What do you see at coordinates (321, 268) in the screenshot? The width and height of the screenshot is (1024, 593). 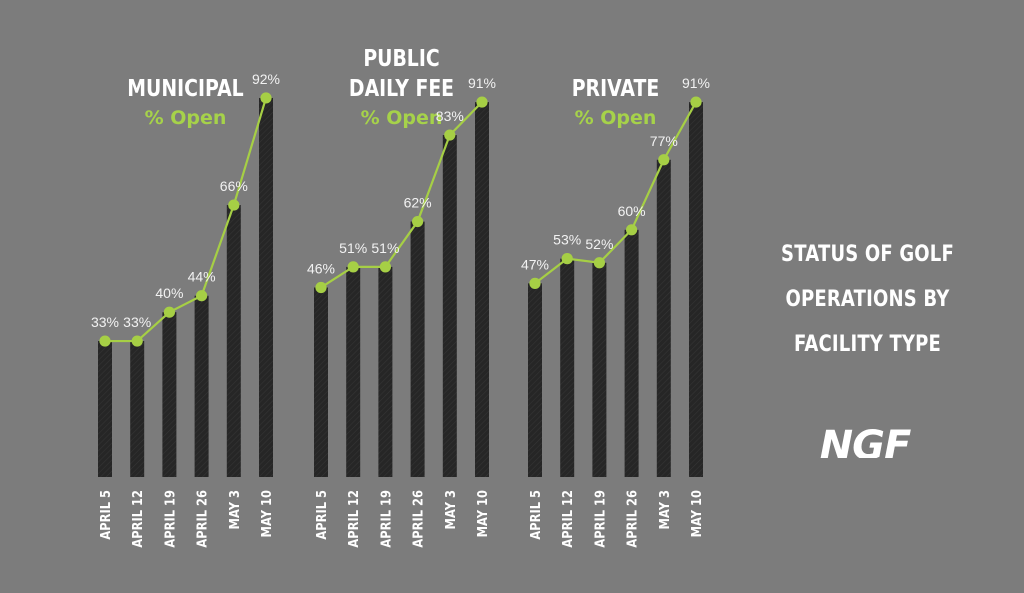 I see `data-label: 46%` at bounding box center [321, 268].